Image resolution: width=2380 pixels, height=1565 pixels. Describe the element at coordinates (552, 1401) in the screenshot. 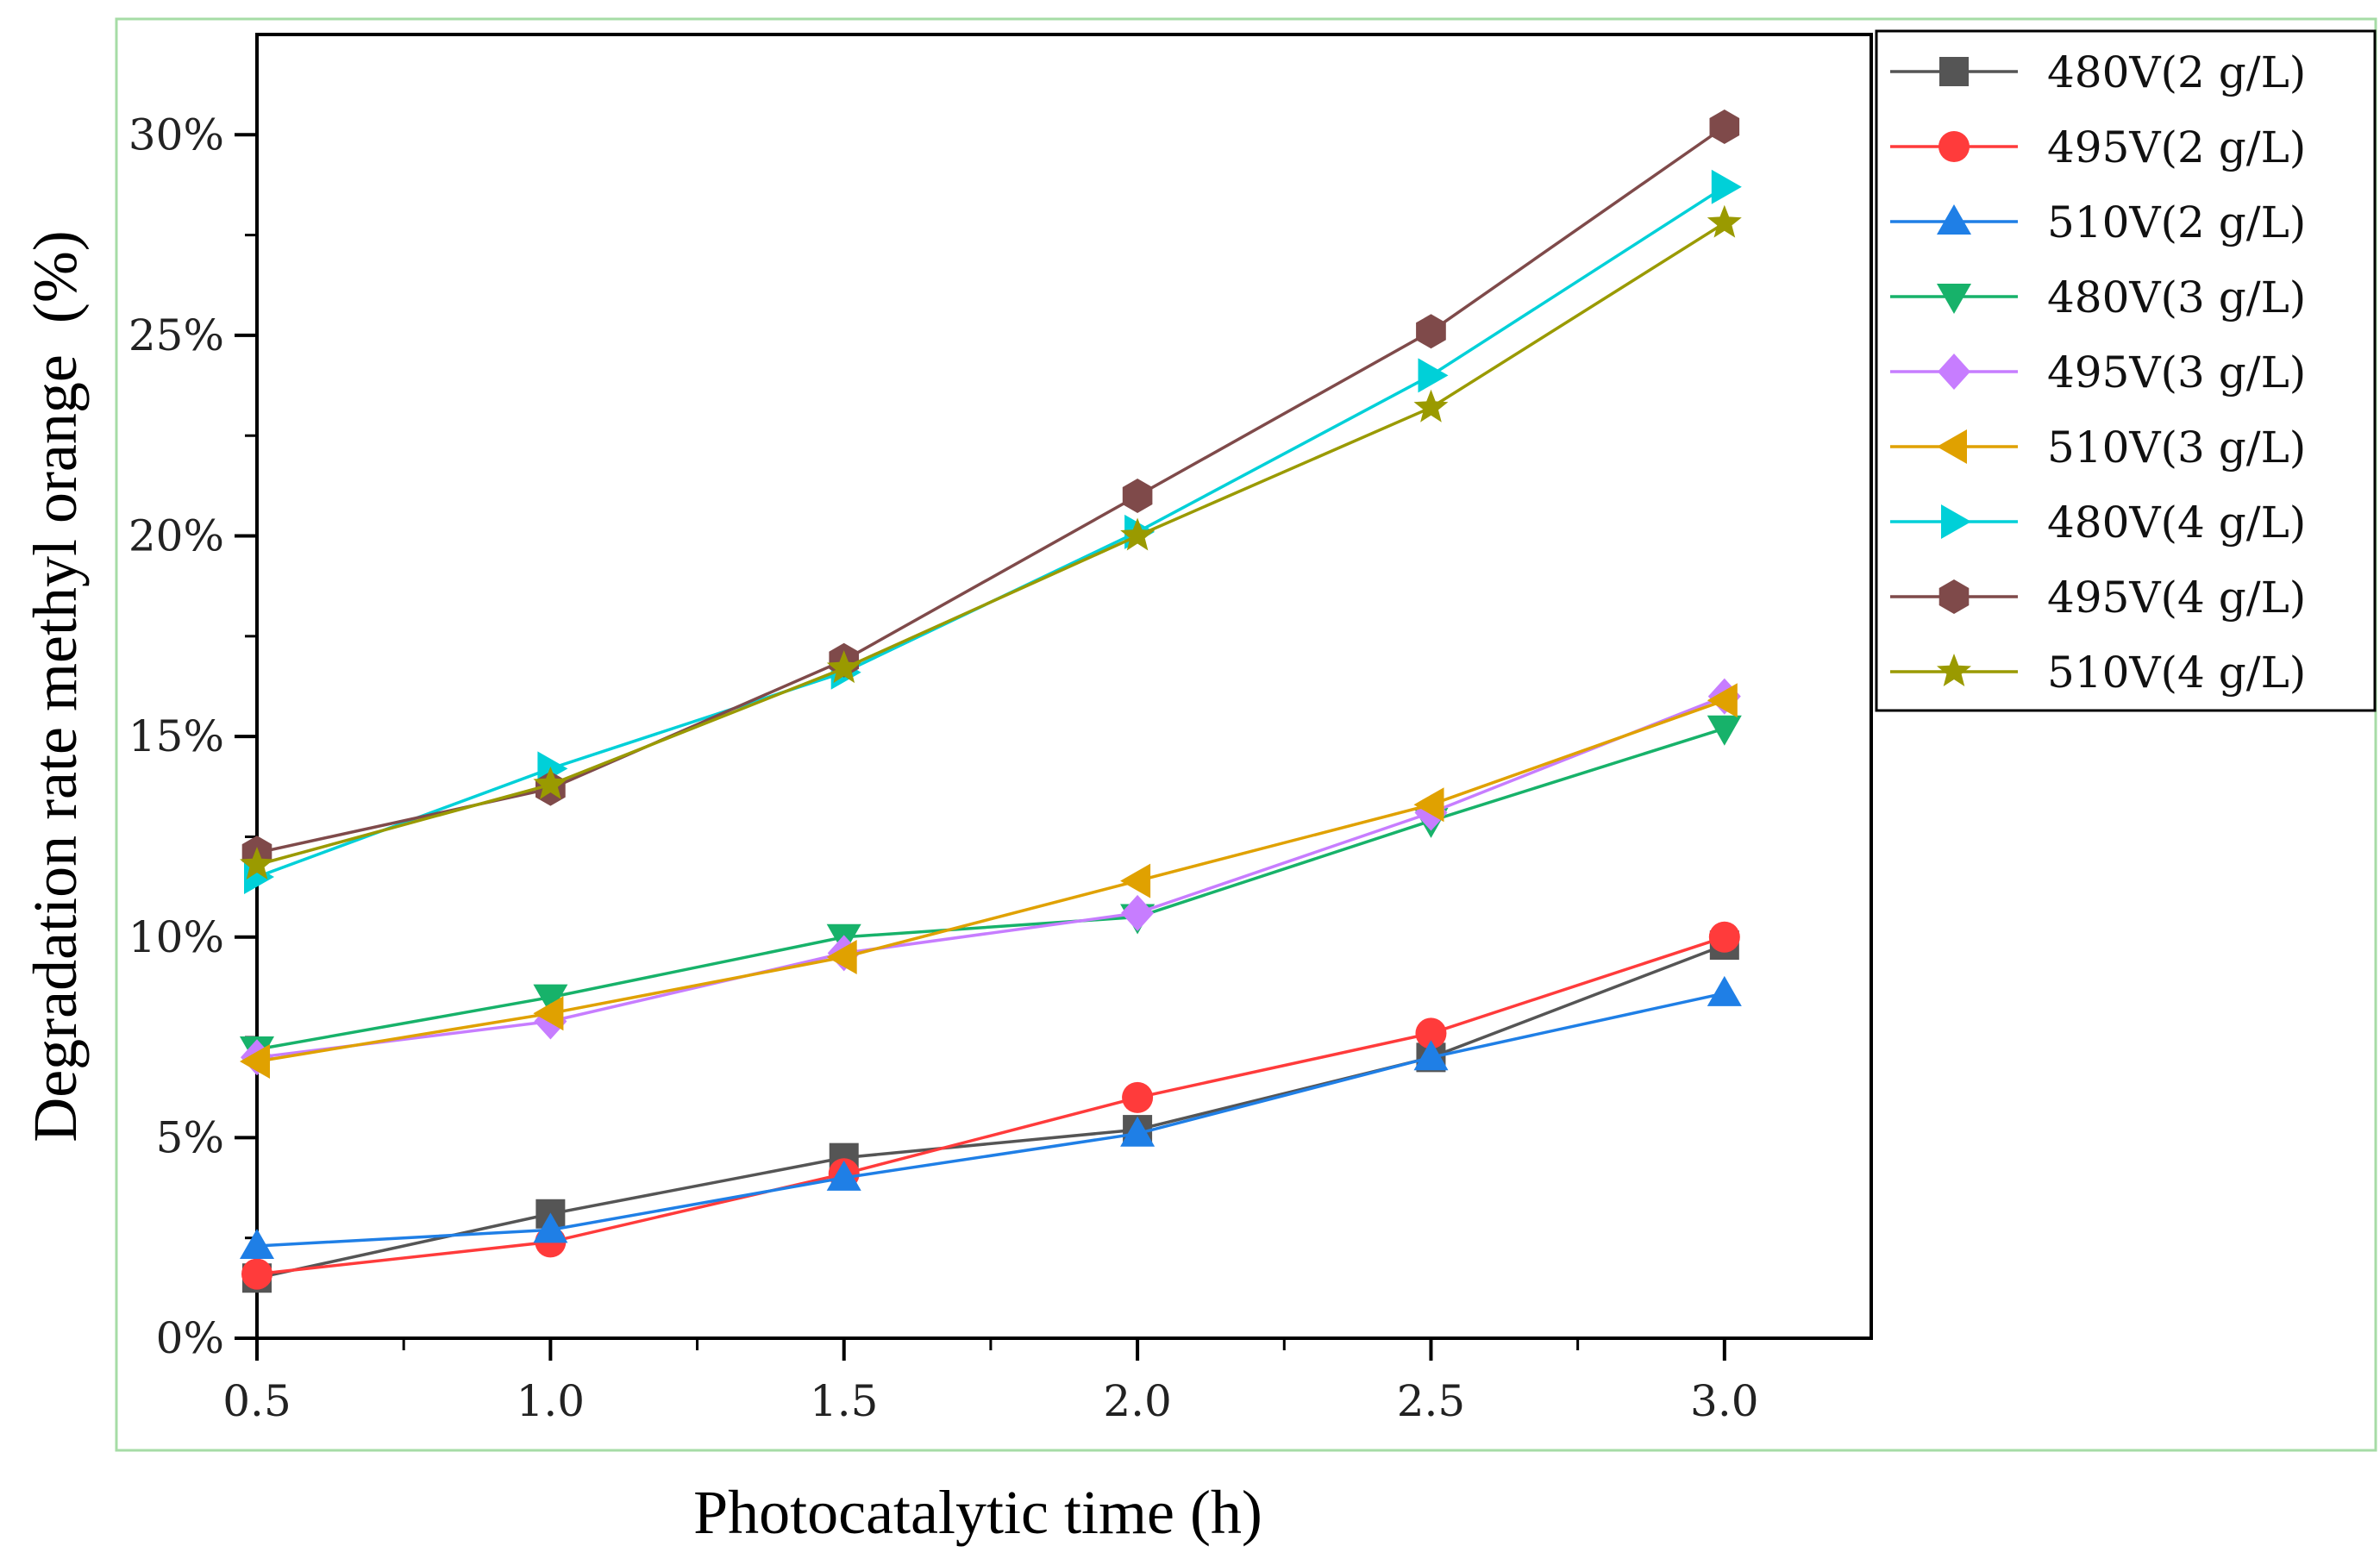

I see `x-tick-label: 1.0` at that location.